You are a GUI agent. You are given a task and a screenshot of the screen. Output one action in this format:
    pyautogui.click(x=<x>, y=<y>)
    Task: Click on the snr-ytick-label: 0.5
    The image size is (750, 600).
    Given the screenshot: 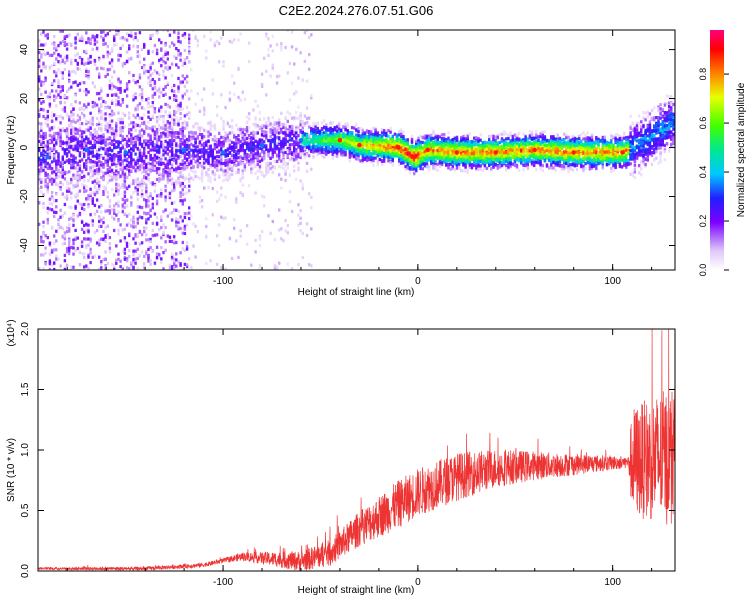 What is the action you would take?
    pyautogui.click(x=25, y=510)
    